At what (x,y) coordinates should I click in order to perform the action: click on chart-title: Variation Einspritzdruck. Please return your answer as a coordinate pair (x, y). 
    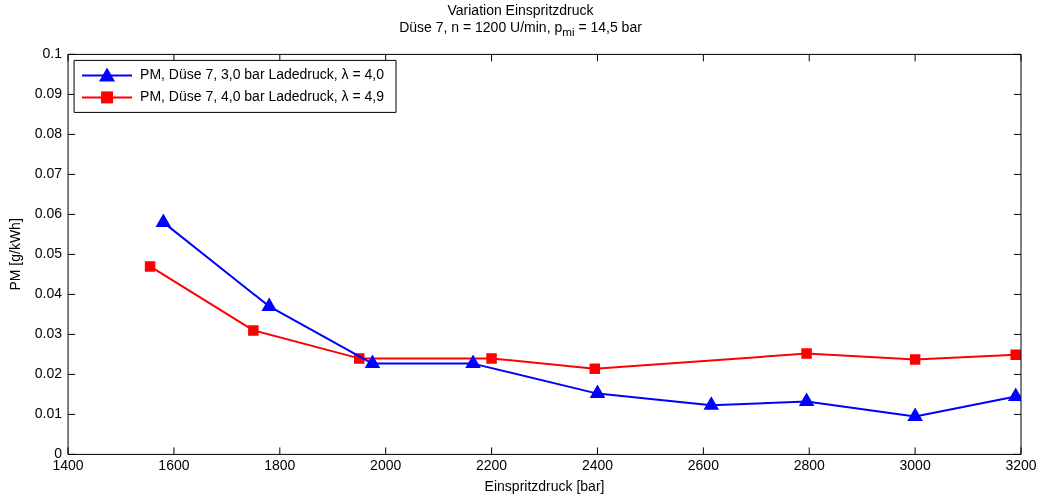
    Looking at the image, I should click on (520, 10).